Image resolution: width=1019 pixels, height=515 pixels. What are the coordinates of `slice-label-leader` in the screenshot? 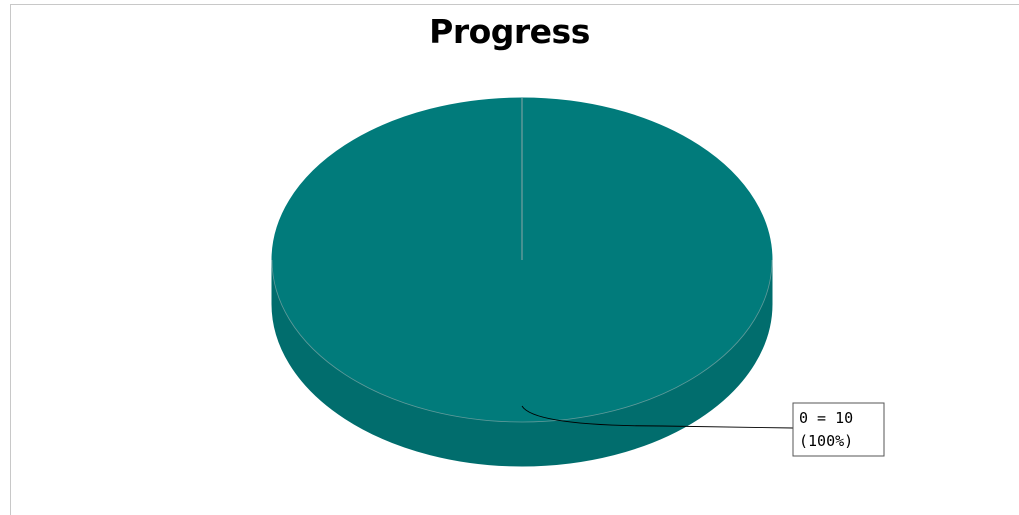 It's located at (657, 417).